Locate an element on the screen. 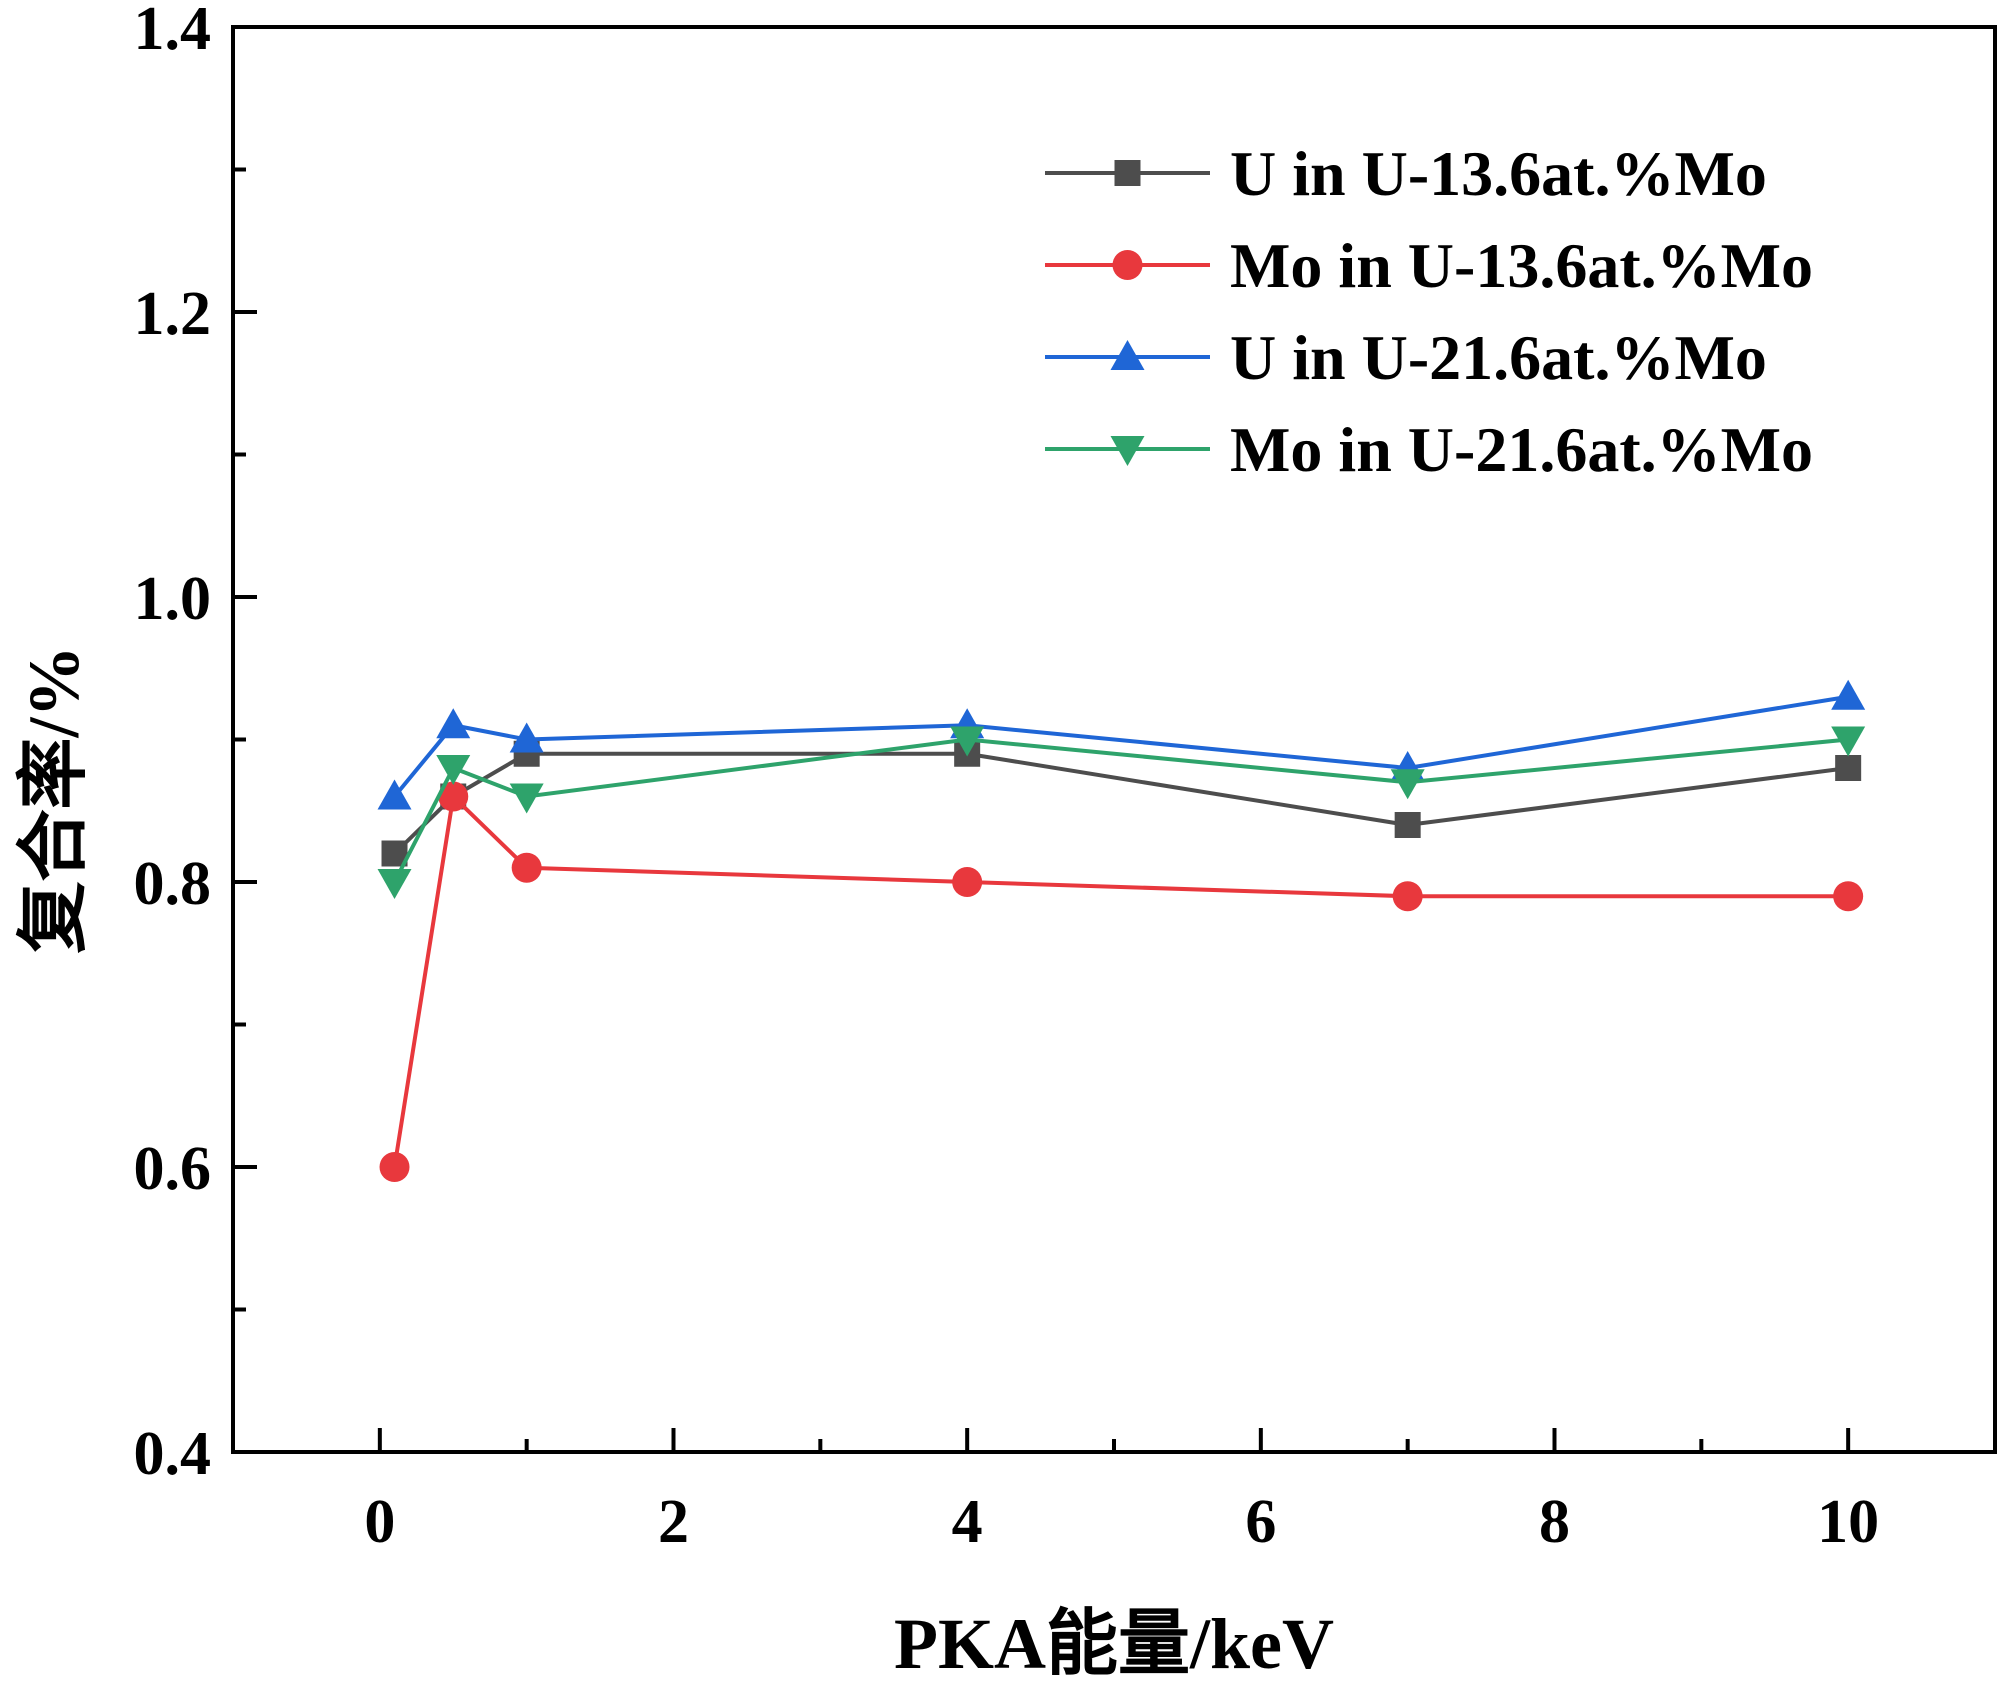 Image resolution: width=1999 pixels, height=1684 pixels. series-line is located at coordinates (1120, 810).